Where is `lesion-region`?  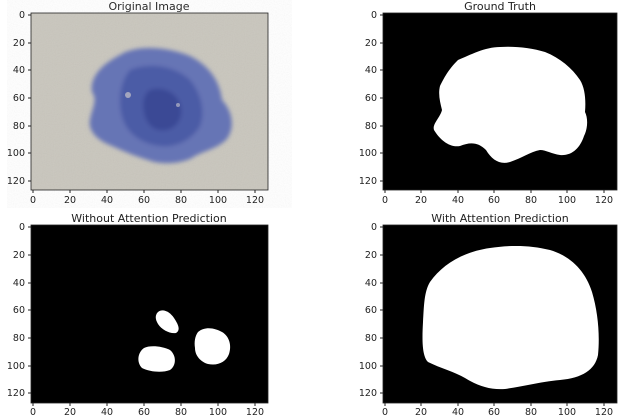 lesion-region is located at coordinates (160, 105).